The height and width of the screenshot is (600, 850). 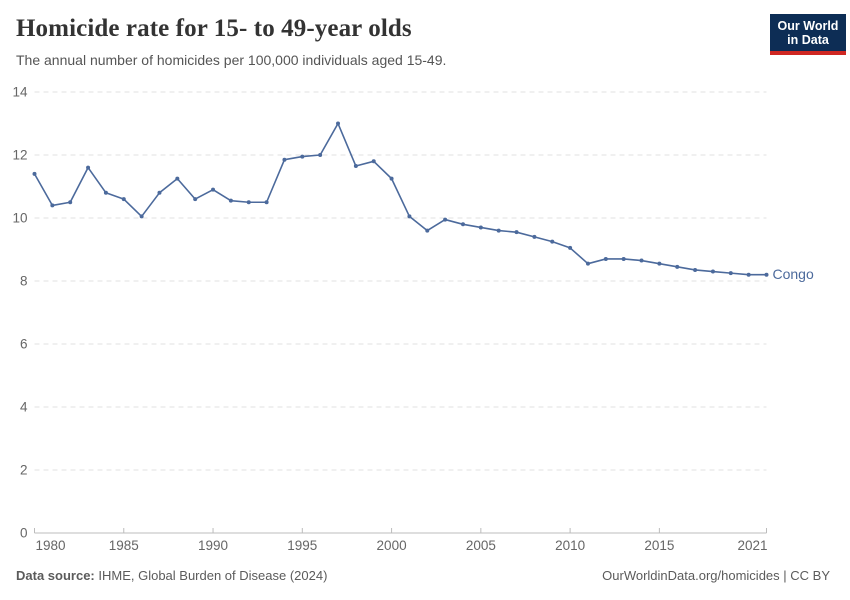 I want to click on data-point-2001, so click(x=409, y=216).